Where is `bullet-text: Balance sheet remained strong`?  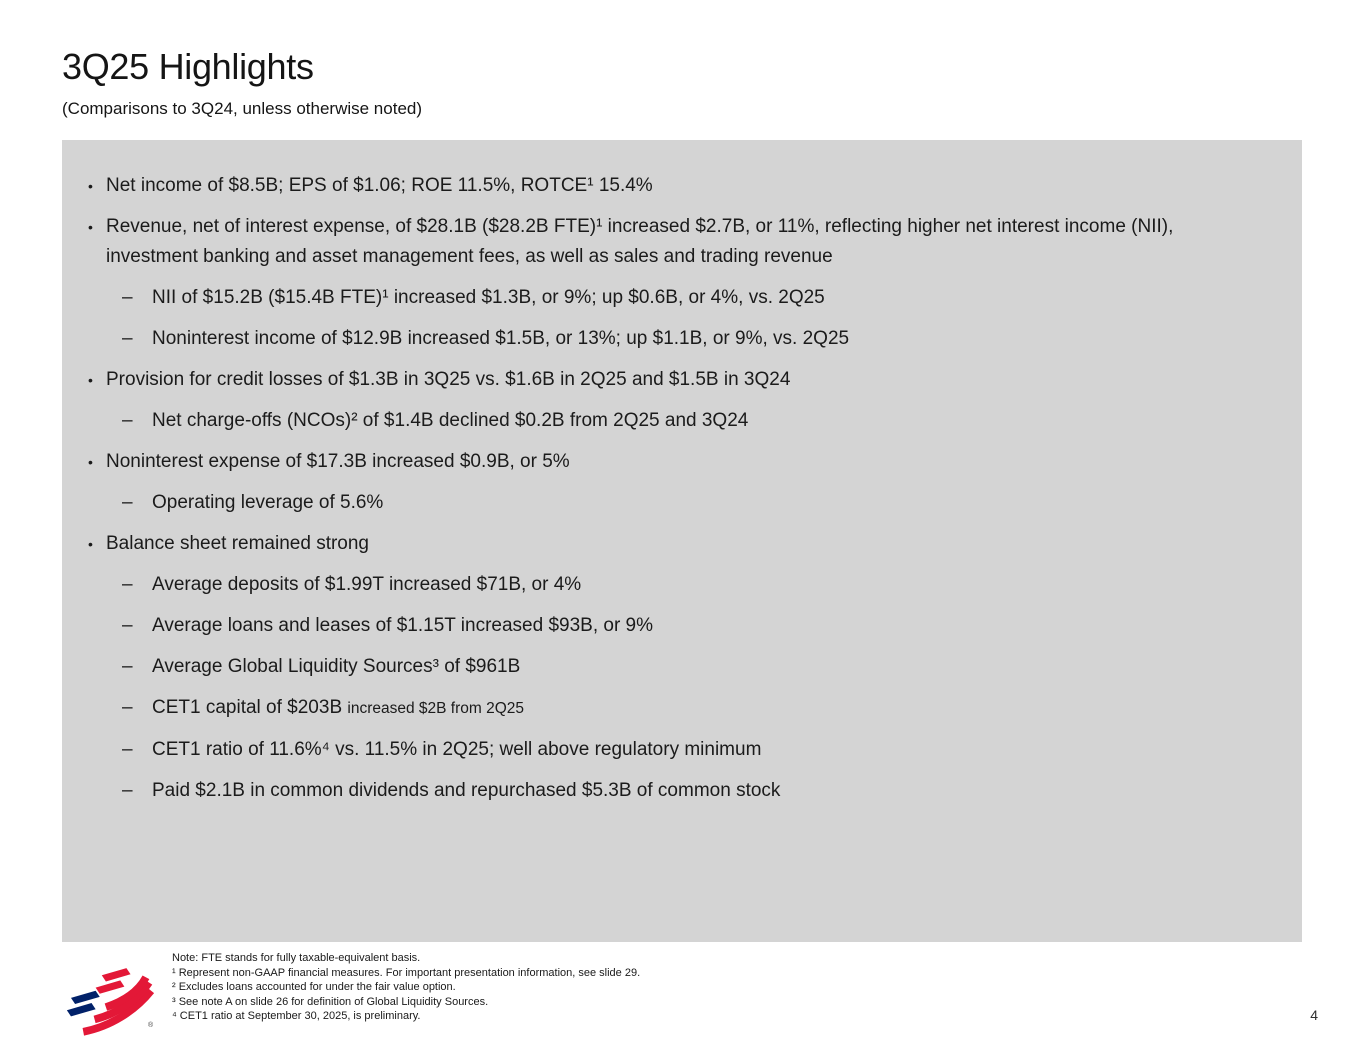 bullet-text: Balance sheet remained strong is located at coordinates (237, 543).